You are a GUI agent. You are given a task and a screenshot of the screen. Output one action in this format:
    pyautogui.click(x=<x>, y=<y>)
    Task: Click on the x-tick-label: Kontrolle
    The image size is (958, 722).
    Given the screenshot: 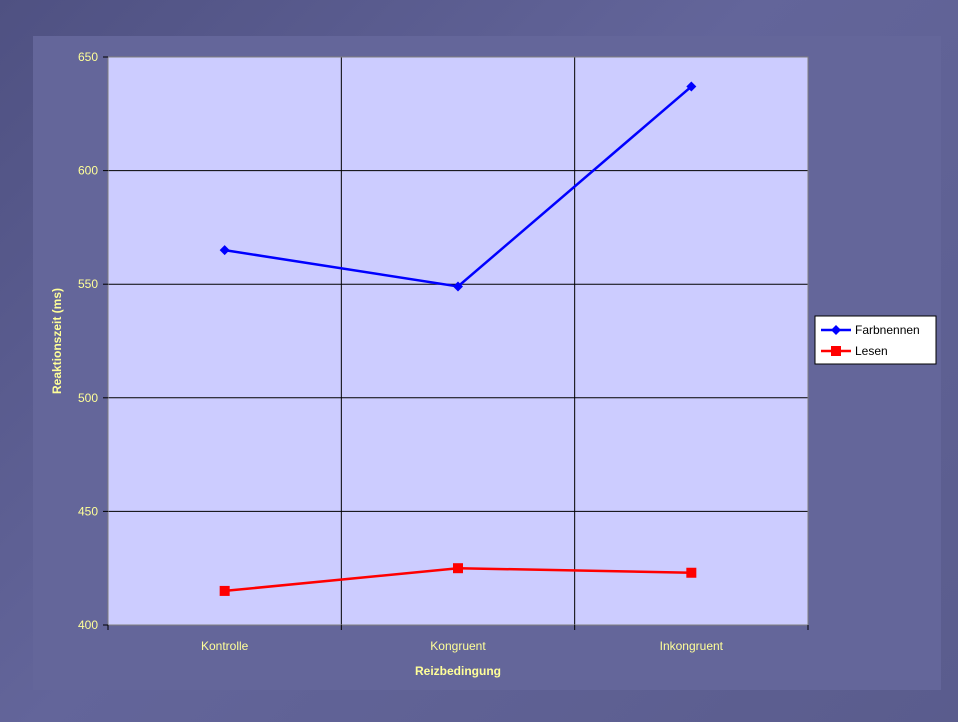 What is the action you would take?
    pyautogui.click(x=225, y=646)
    